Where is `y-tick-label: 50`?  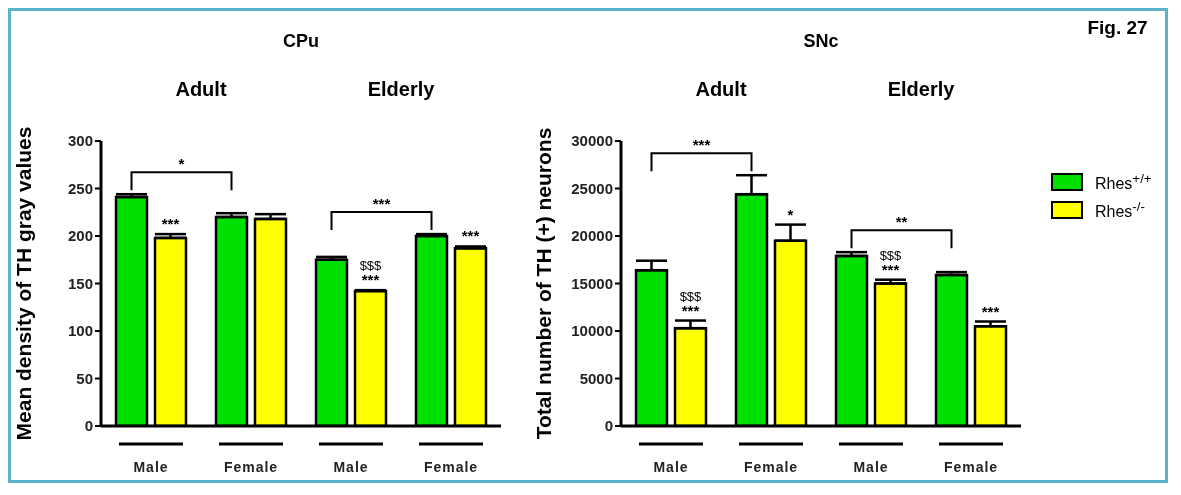 y-tick-label: 50 is located at coordinates (84, 378).